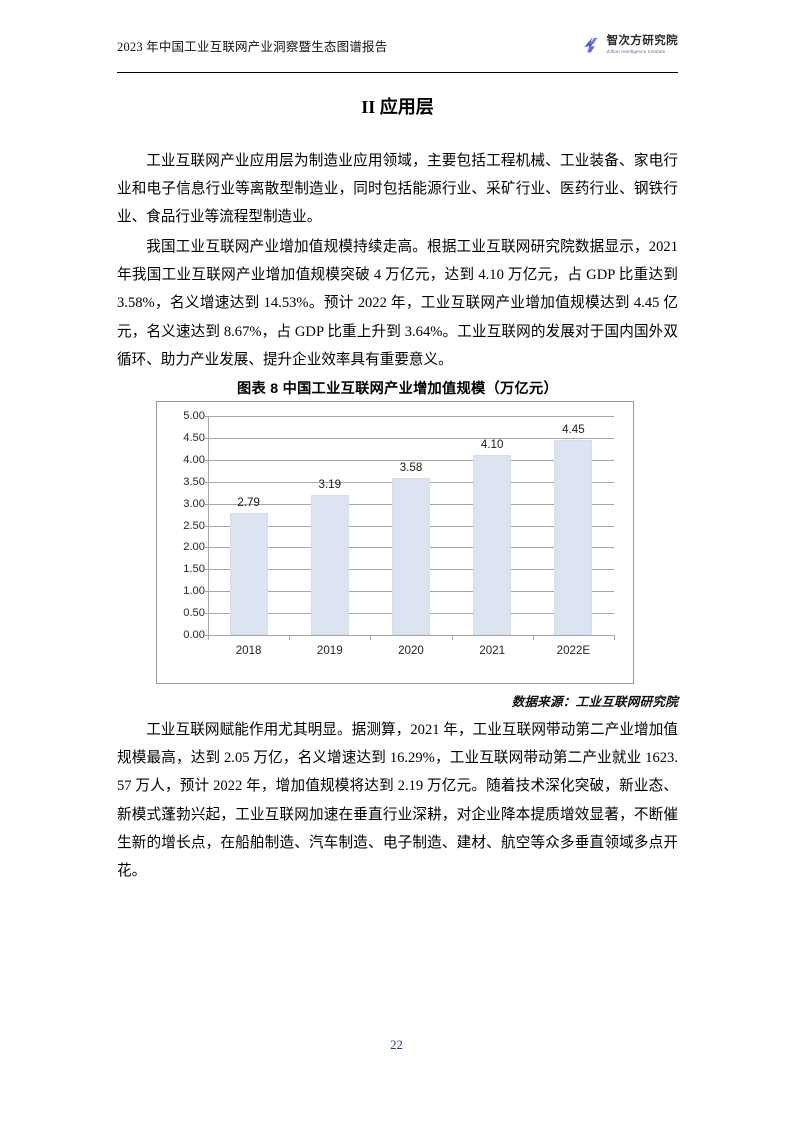  I want to click on page-number: 22, so click(396, 1045).